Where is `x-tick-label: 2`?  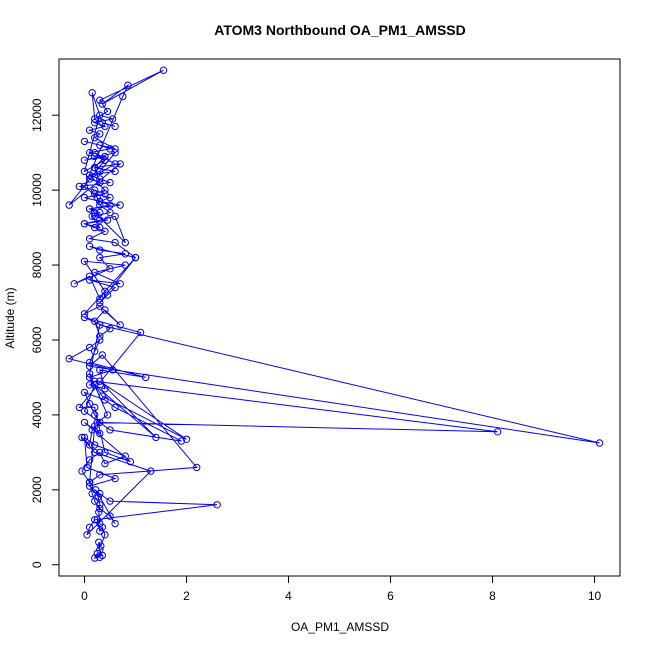
x-tick-label: 2 is located at coordinates (186, 596).